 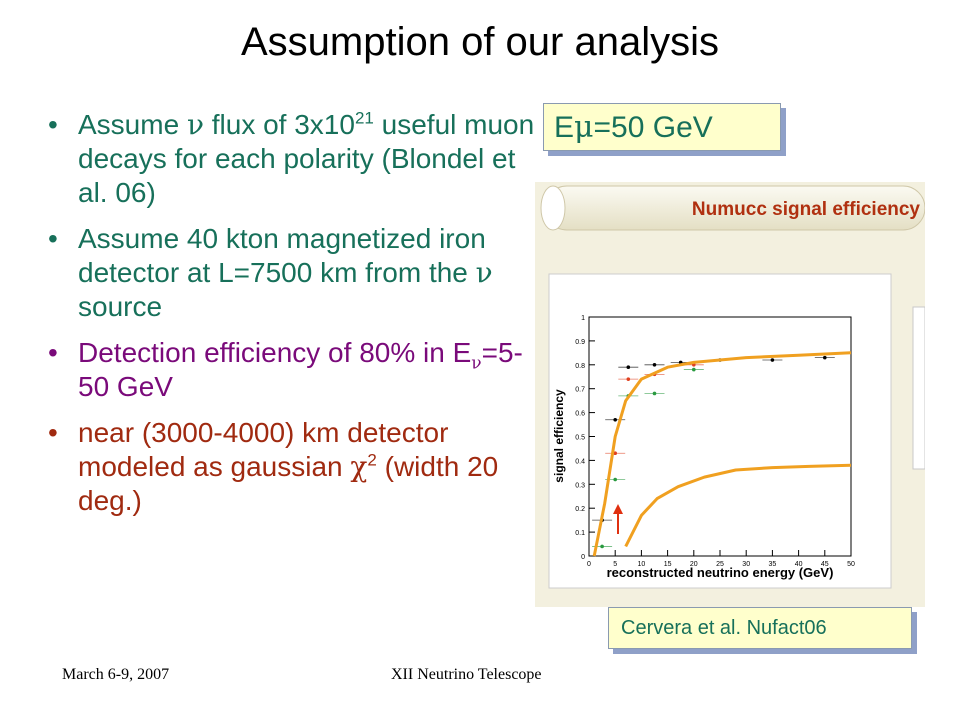 What do you see at coordinates (642, 564) in the screenshot?
I see `x-tick-label: 10` at bounding box center [642, 564].